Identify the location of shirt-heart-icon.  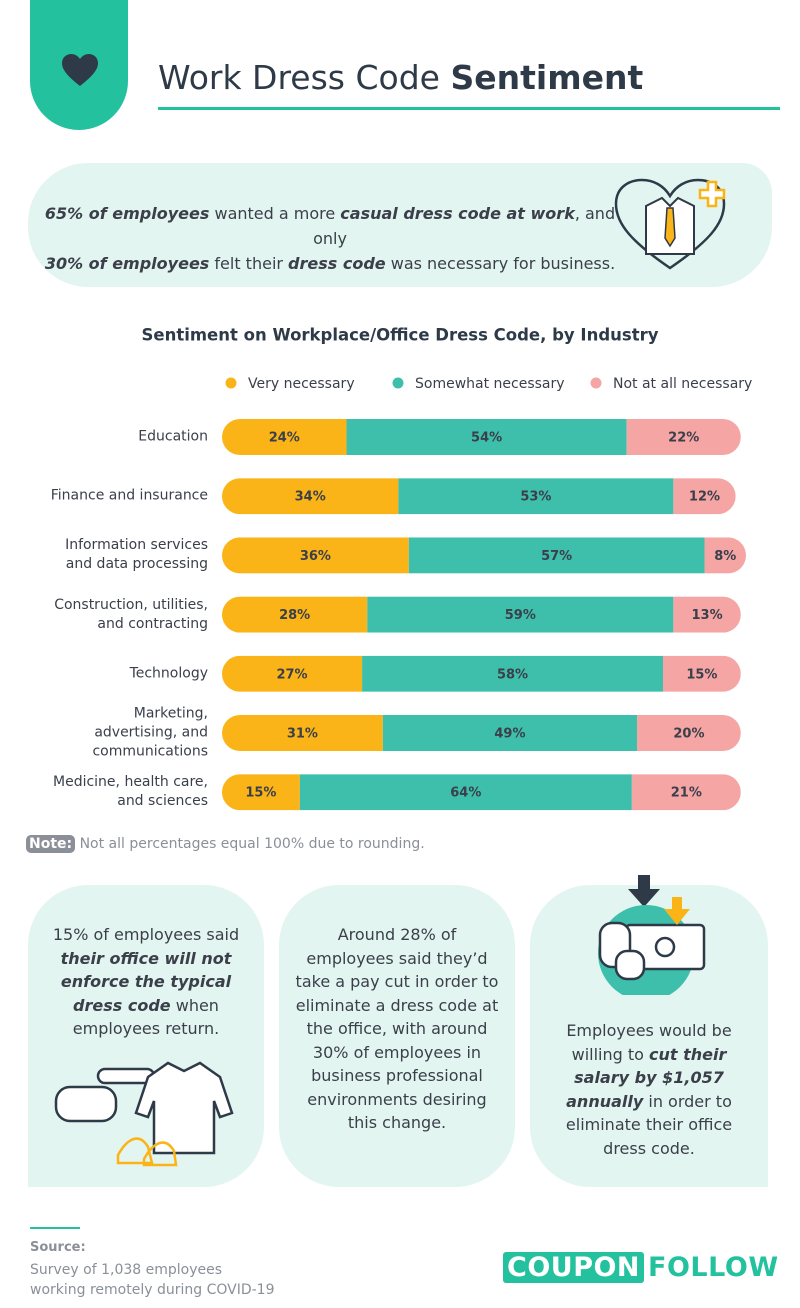
(670, 224).